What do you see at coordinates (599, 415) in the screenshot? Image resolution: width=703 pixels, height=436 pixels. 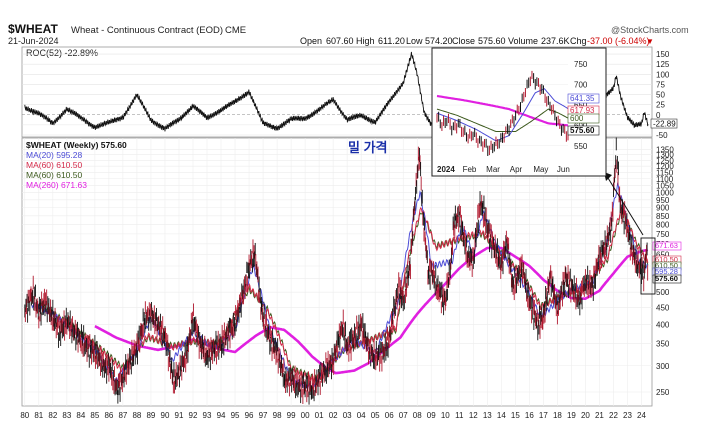 I see `x-tick-label: 21` at bounding box center [599, 415].